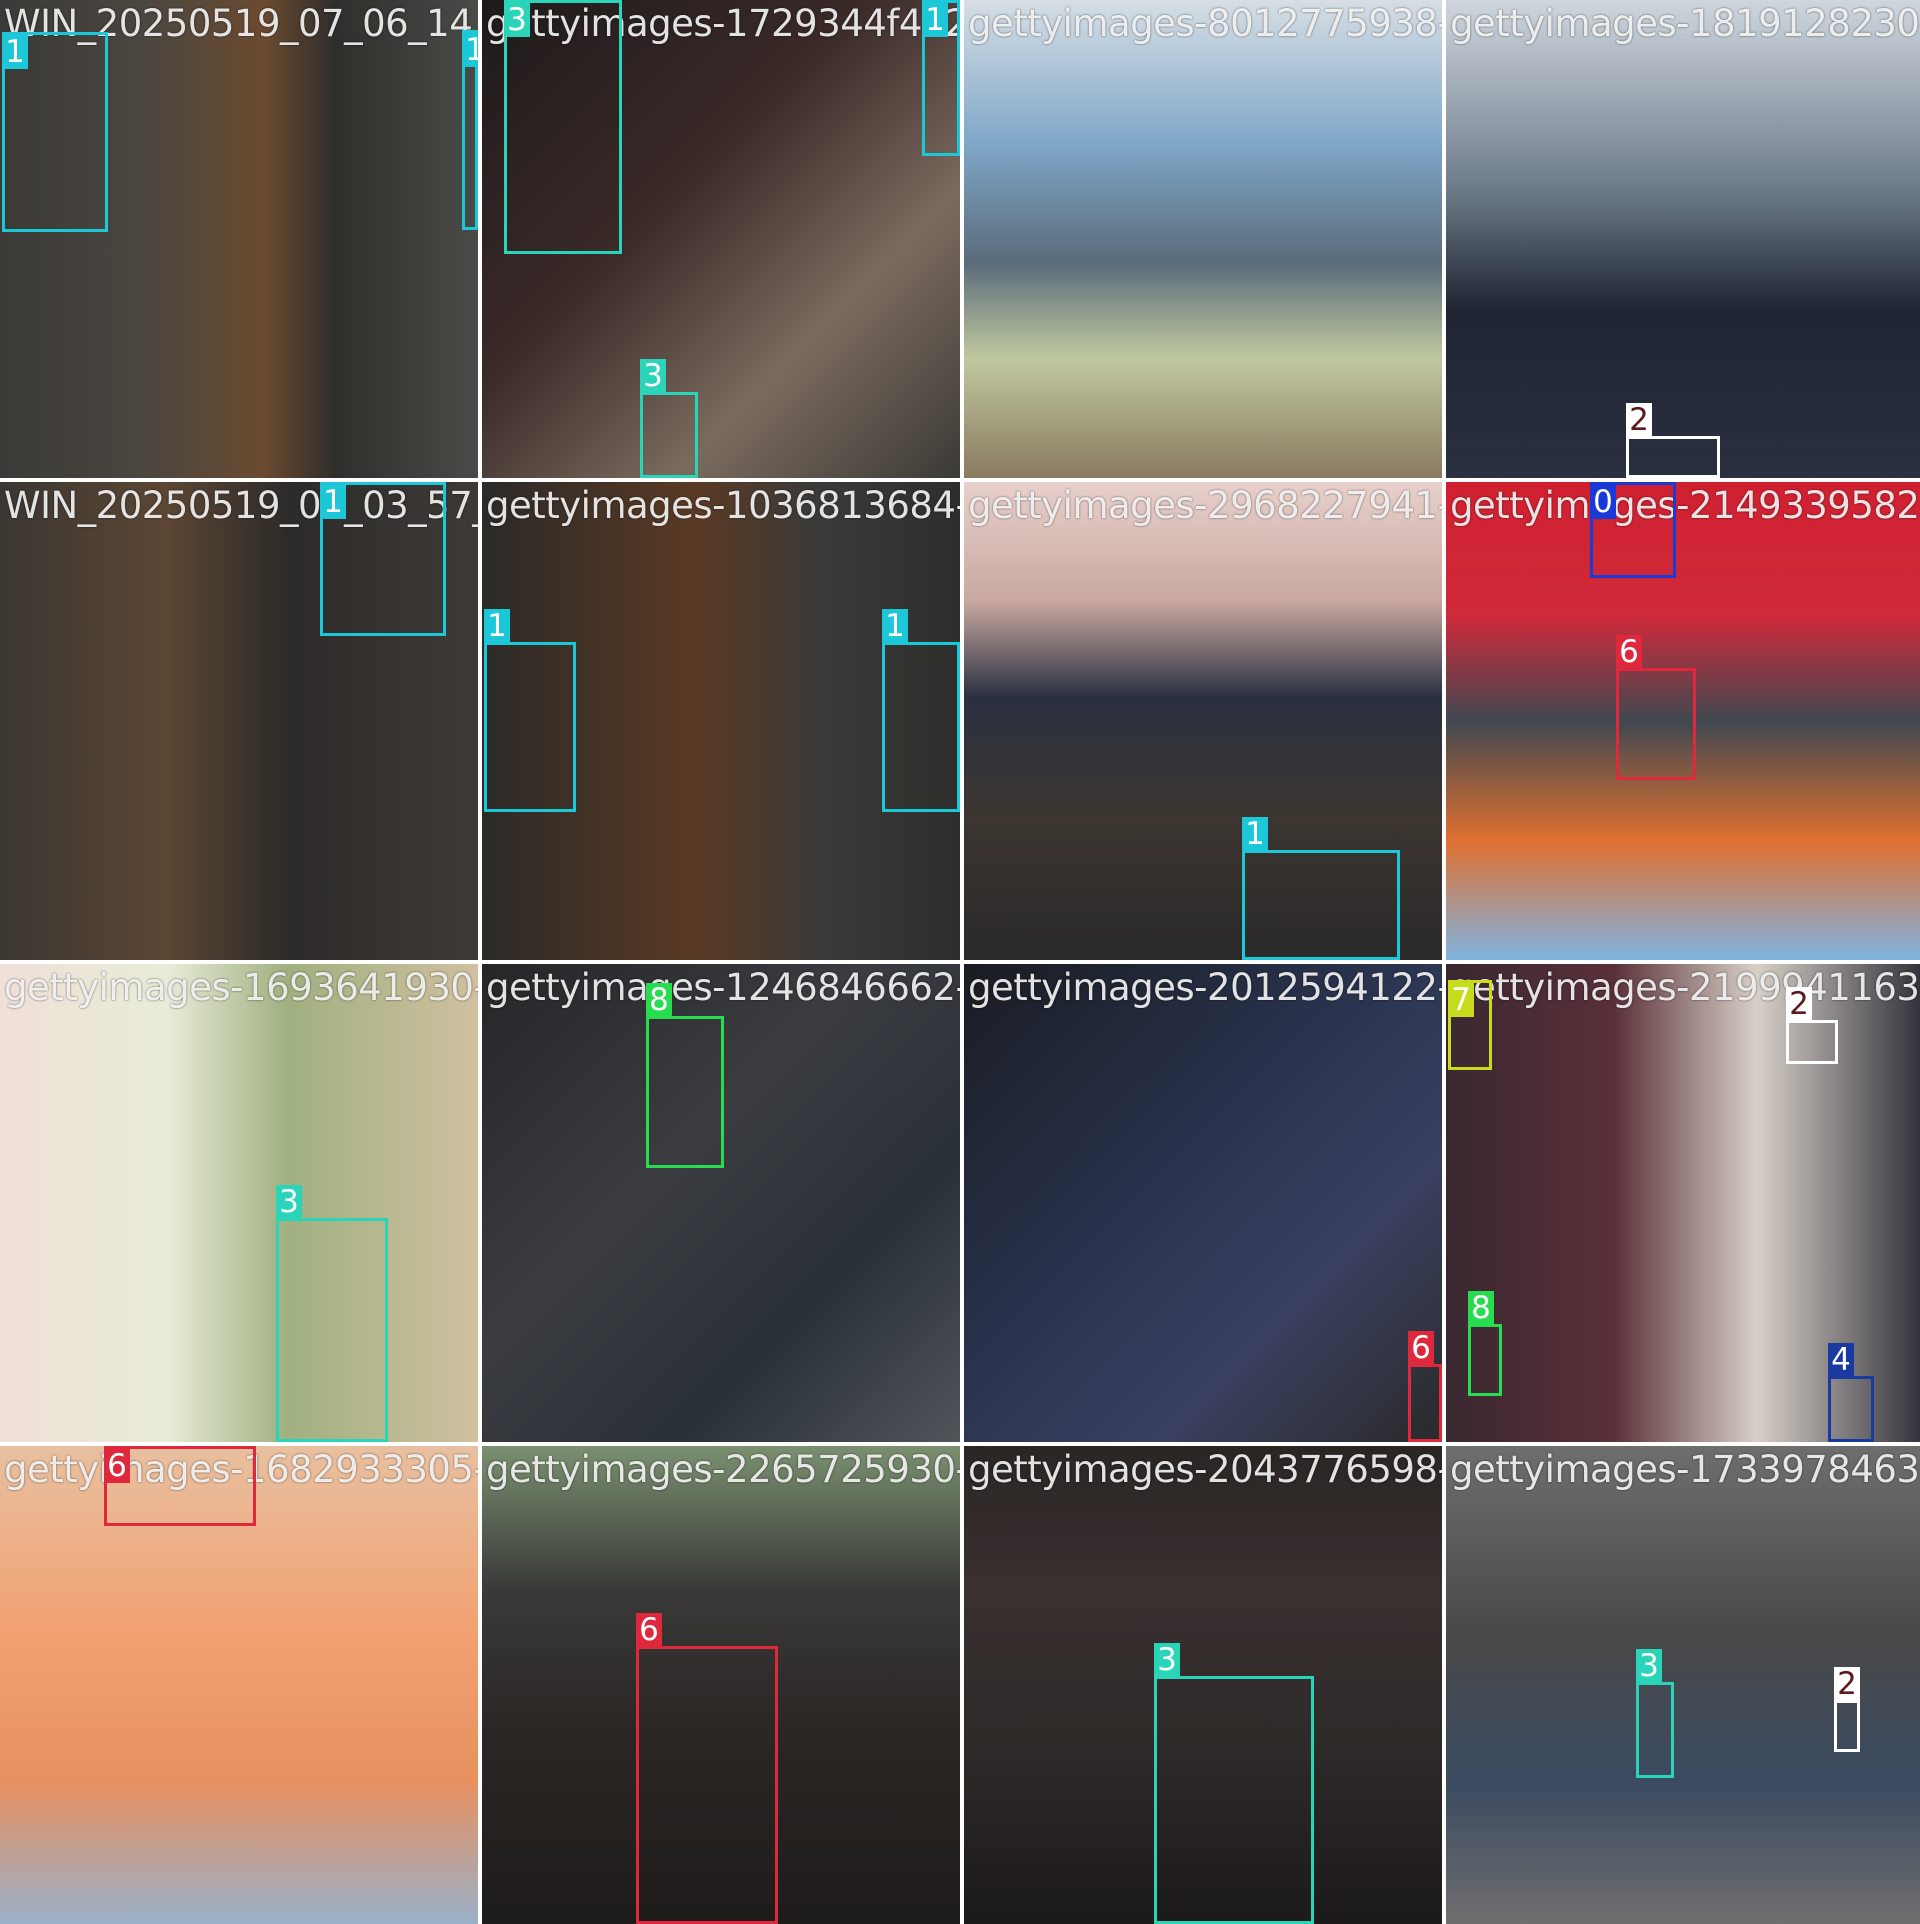 The image size is (1920, 1924). I want to click on detection-box: 7, so click(1470, 1025).